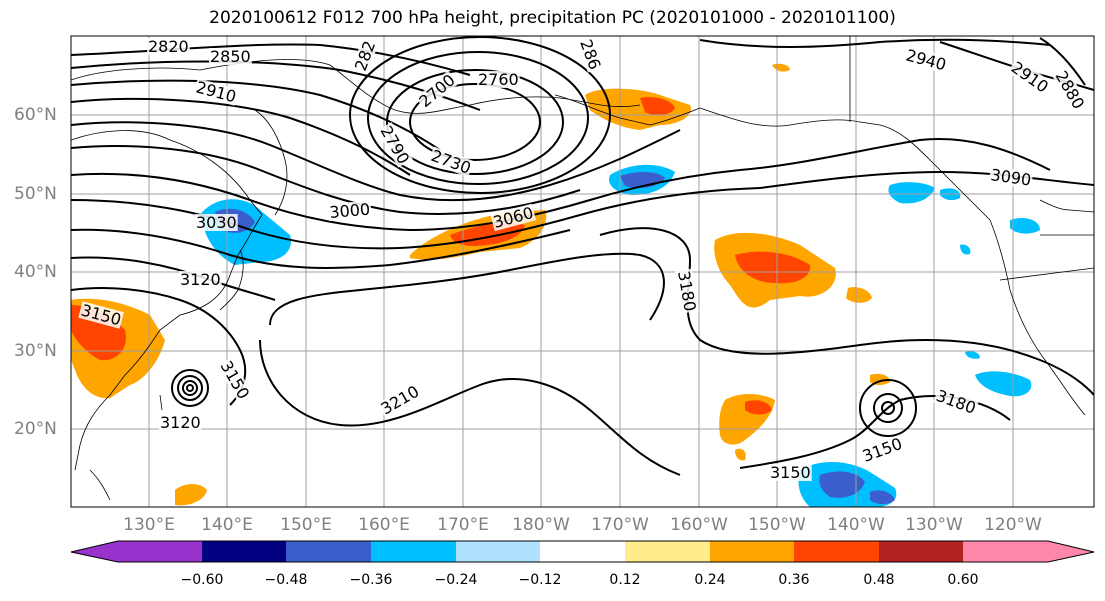  What do you see at coordinates (710, 580) in the screenshot?
I see `colorbar-tick-label: 0.24` at bounding box center [710, 580].